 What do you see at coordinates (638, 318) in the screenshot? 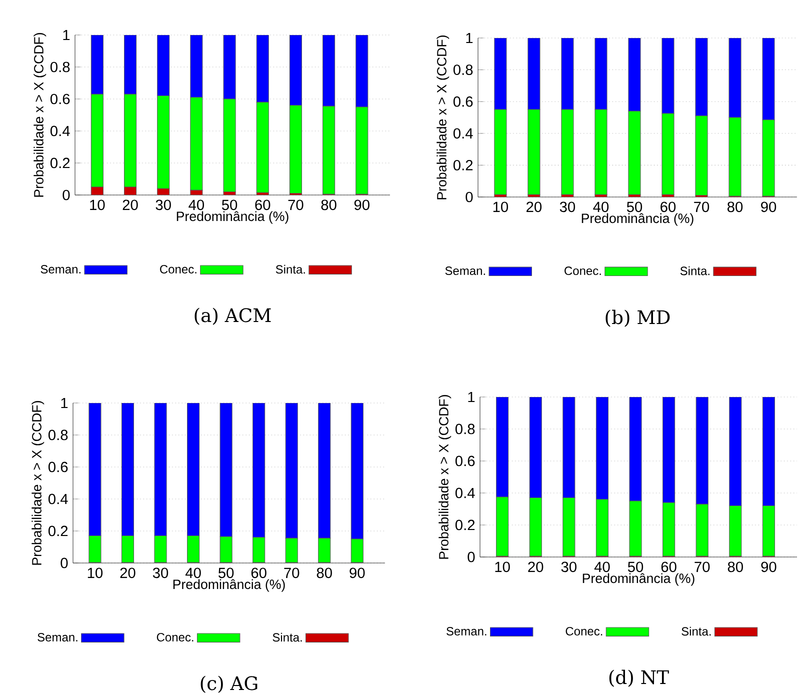
I see `text: (b) MD` at bounding box center [638, 318].